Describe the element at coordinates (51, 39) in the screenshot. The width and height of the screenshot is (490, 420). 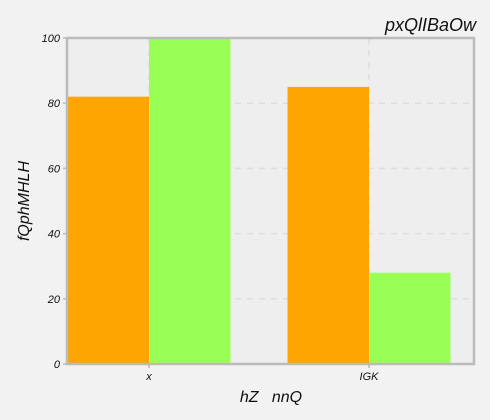
I see `y-tick-label: 100` at that location.